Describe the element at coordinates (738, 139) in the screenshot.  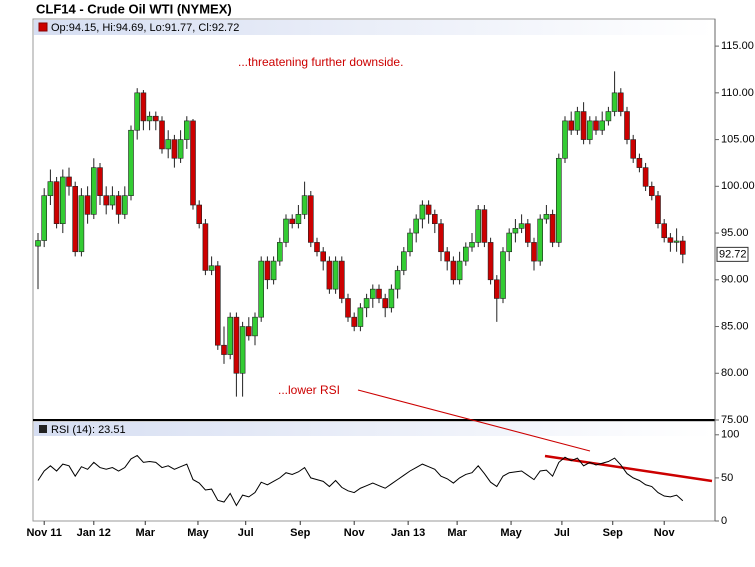
I see `y-tick-label: 105.00` at that location.